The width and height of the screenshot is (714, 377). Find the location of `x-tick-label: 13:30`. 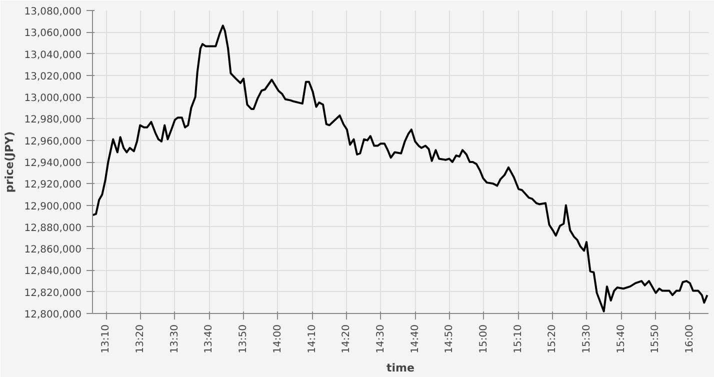

x-tick-label: 13:30 is located at coordinates (174, 339).